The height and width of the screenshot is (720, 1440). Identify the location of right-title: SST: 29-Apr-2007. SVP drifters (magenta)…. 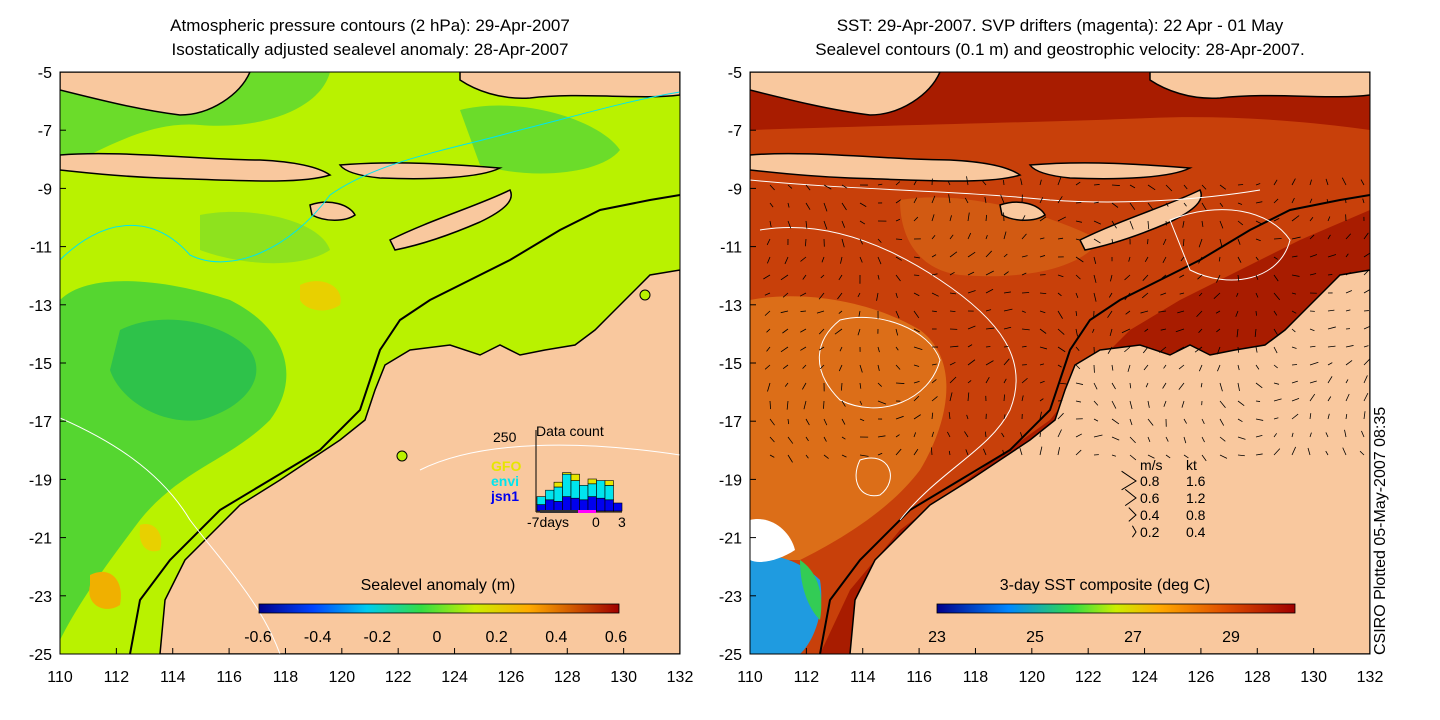
(1060, 38).